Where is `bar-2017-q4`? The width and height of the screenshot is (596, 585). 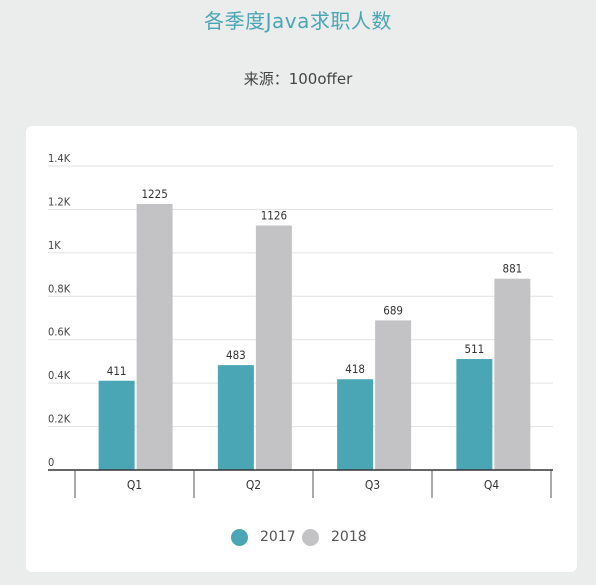
bar-2017-q4 is located at coordinates (474, 414).